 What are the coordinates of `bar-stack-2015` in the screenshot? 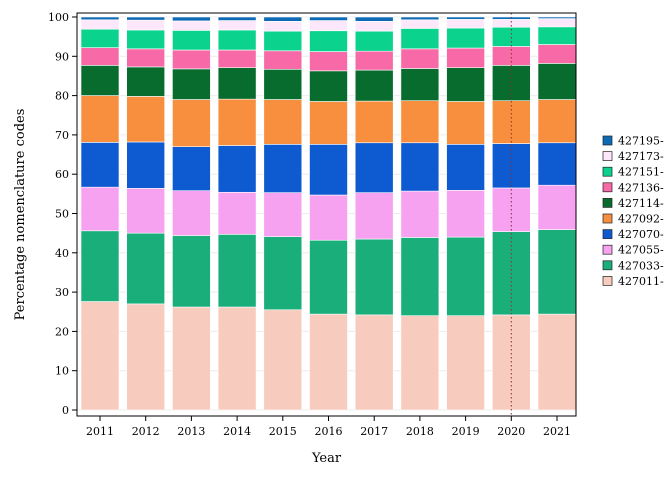 It's located at (283, 213).